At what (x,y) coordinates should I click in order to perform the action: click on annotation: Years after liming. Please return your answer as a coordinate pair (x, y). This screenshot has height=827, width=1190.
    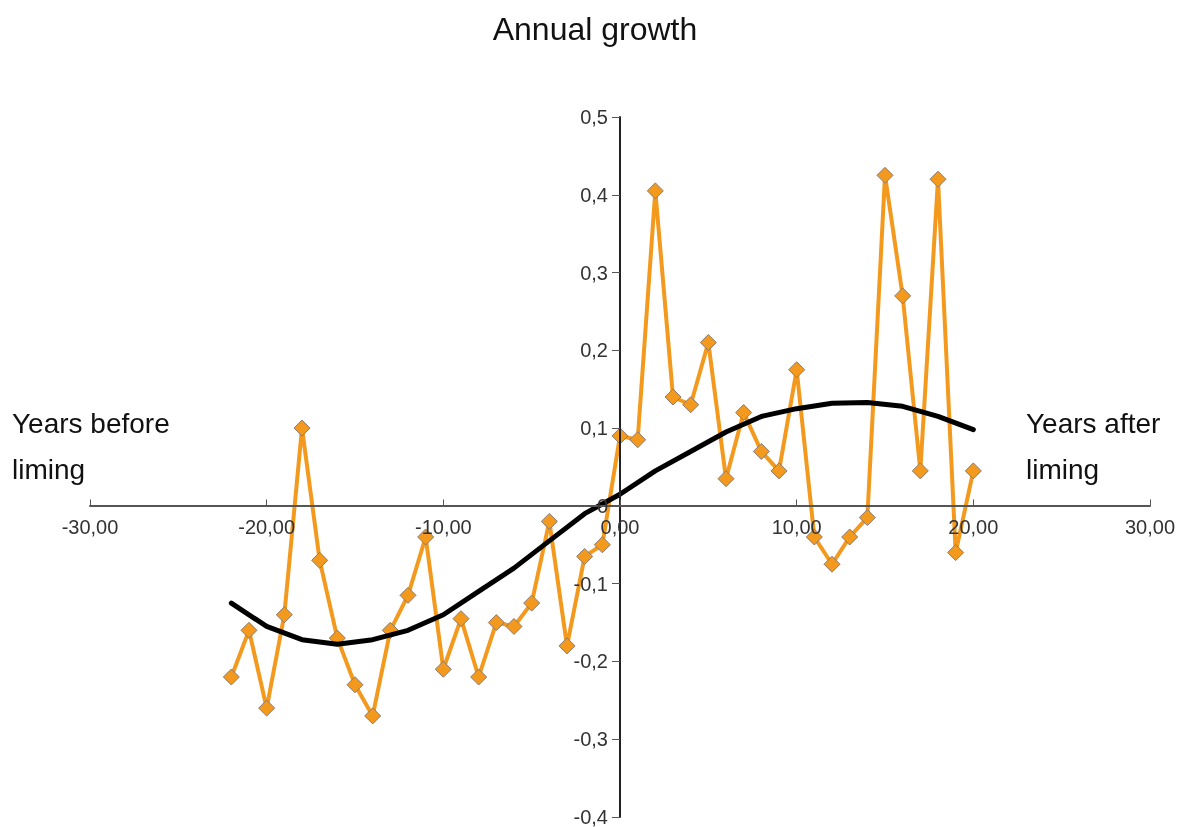
    Looking at the image, I should click on (1097, 446).